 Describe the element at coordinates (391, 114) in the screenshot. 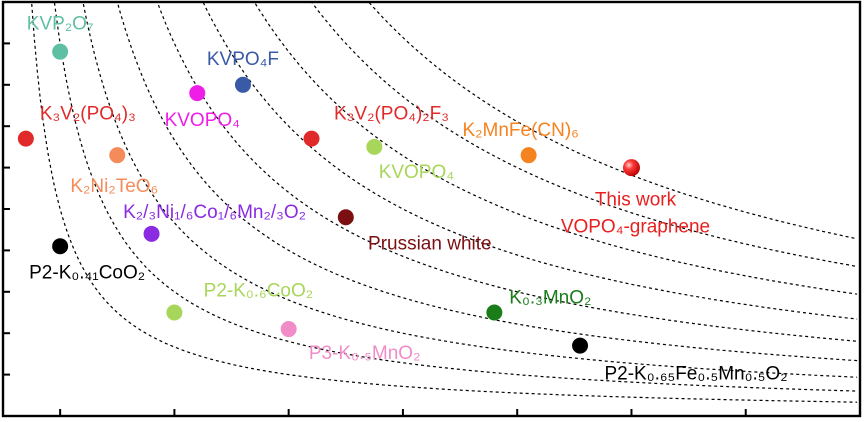

I see `point-label: K₃V₂(PO₄)₂F₃` at that location.